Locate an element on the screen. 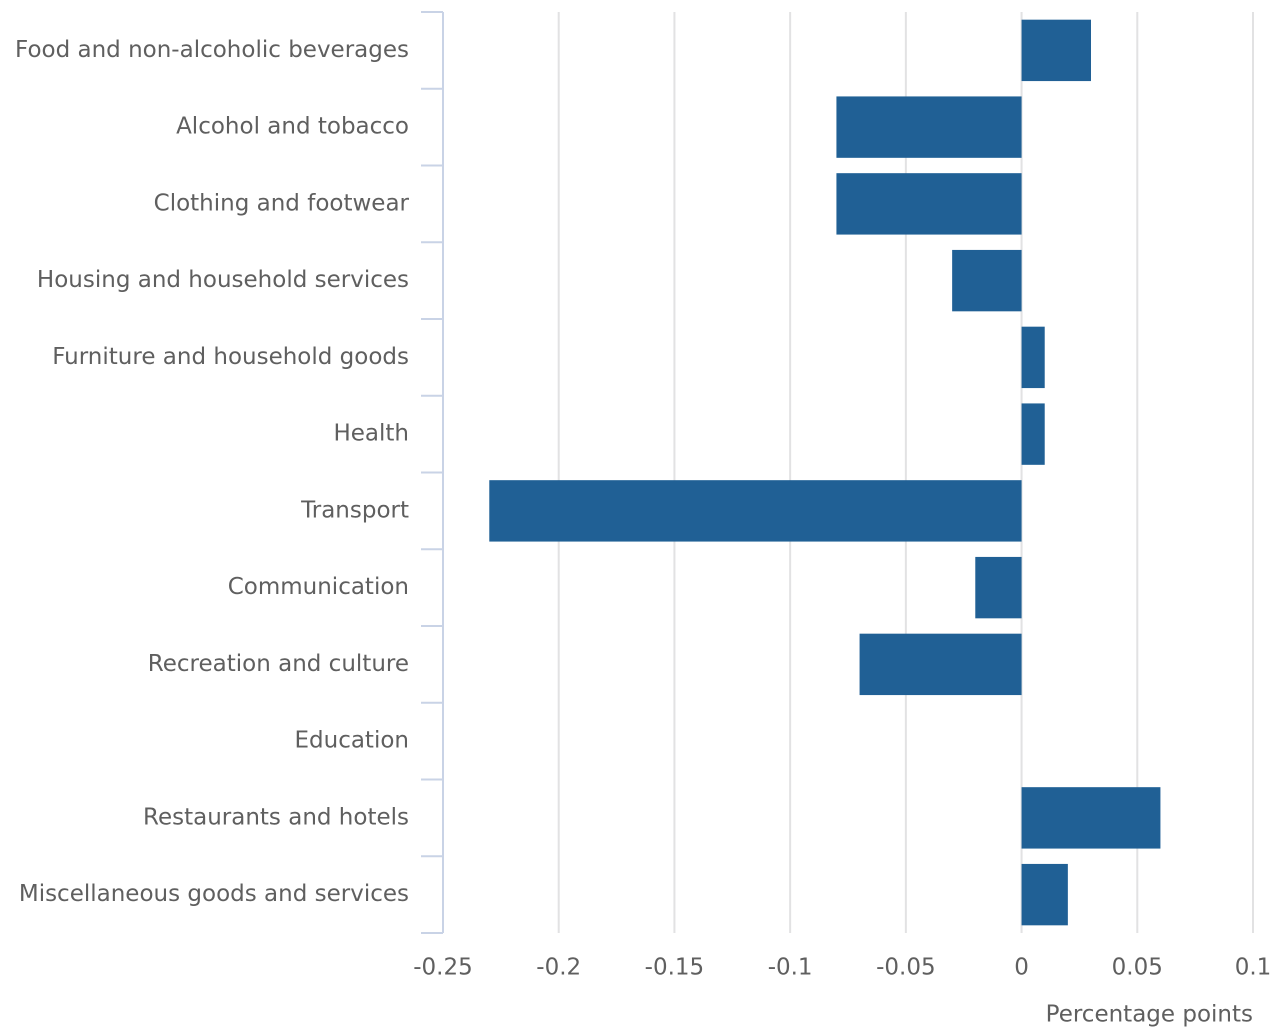 The image size is (1277, 1032). x-tick-label: -0.1 is located at coordinates (790, 968).